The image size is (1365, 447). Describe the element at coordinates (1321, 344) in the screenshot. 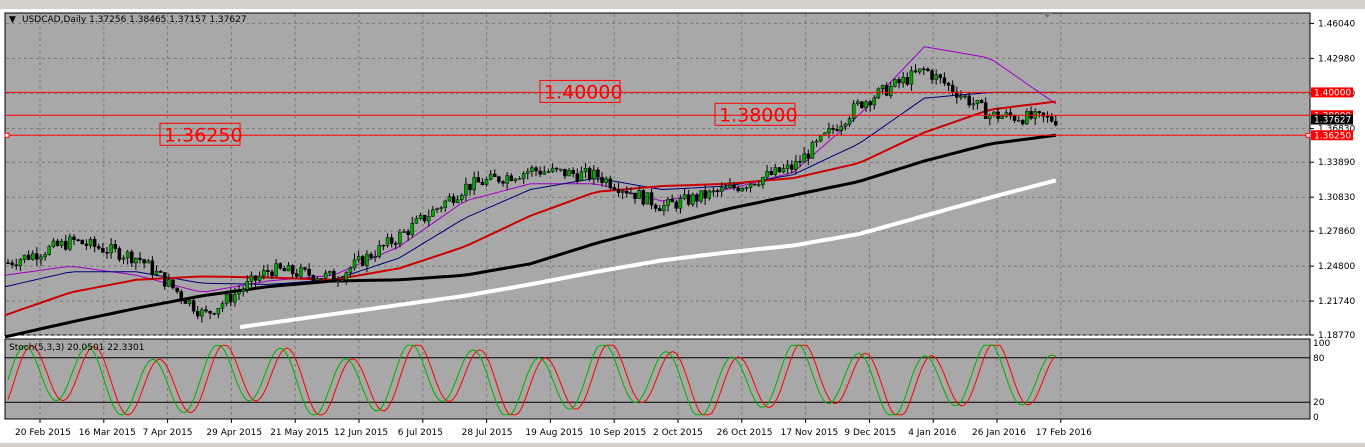

I see `stochastic-tick-label: 100` at that location.